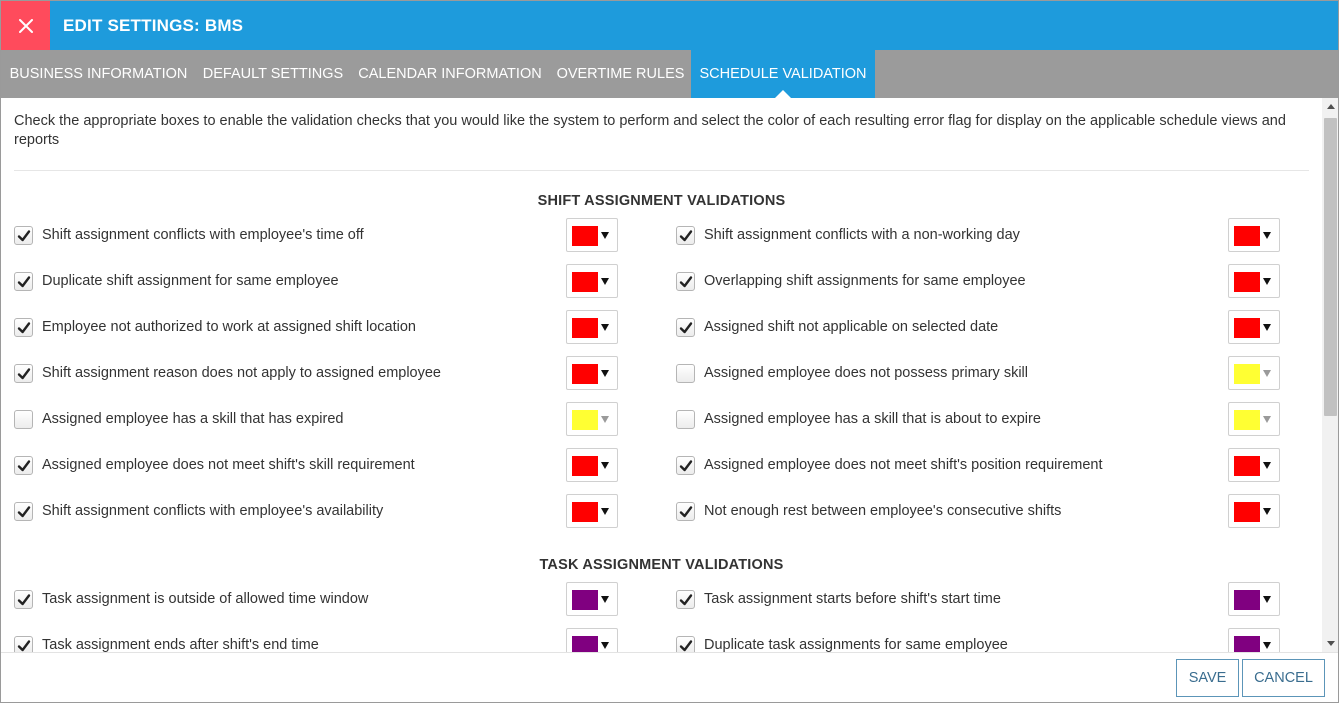  I want to click on tab-default-settings: DEFAULT SETTINGS, so click(273, 74).